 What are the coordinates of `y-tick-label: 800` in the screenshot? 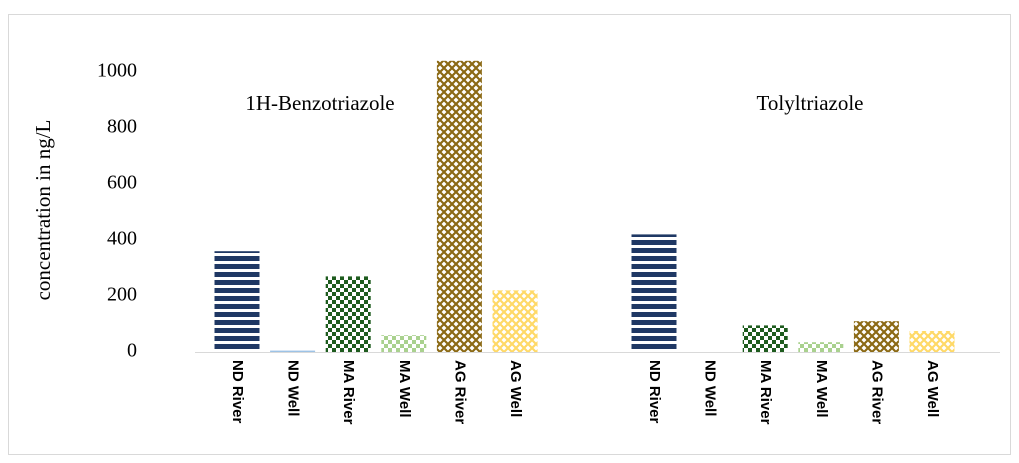 It's located at (122, 127).